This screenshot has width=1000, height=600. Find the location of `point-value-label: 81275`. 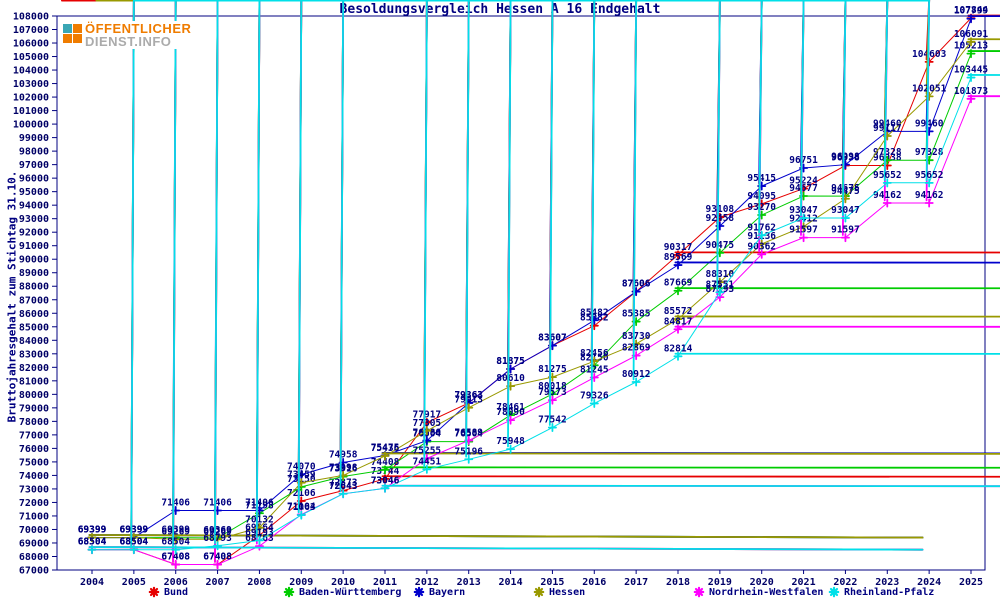

point-value-label: 81275 is located at coordinates (552, 369).